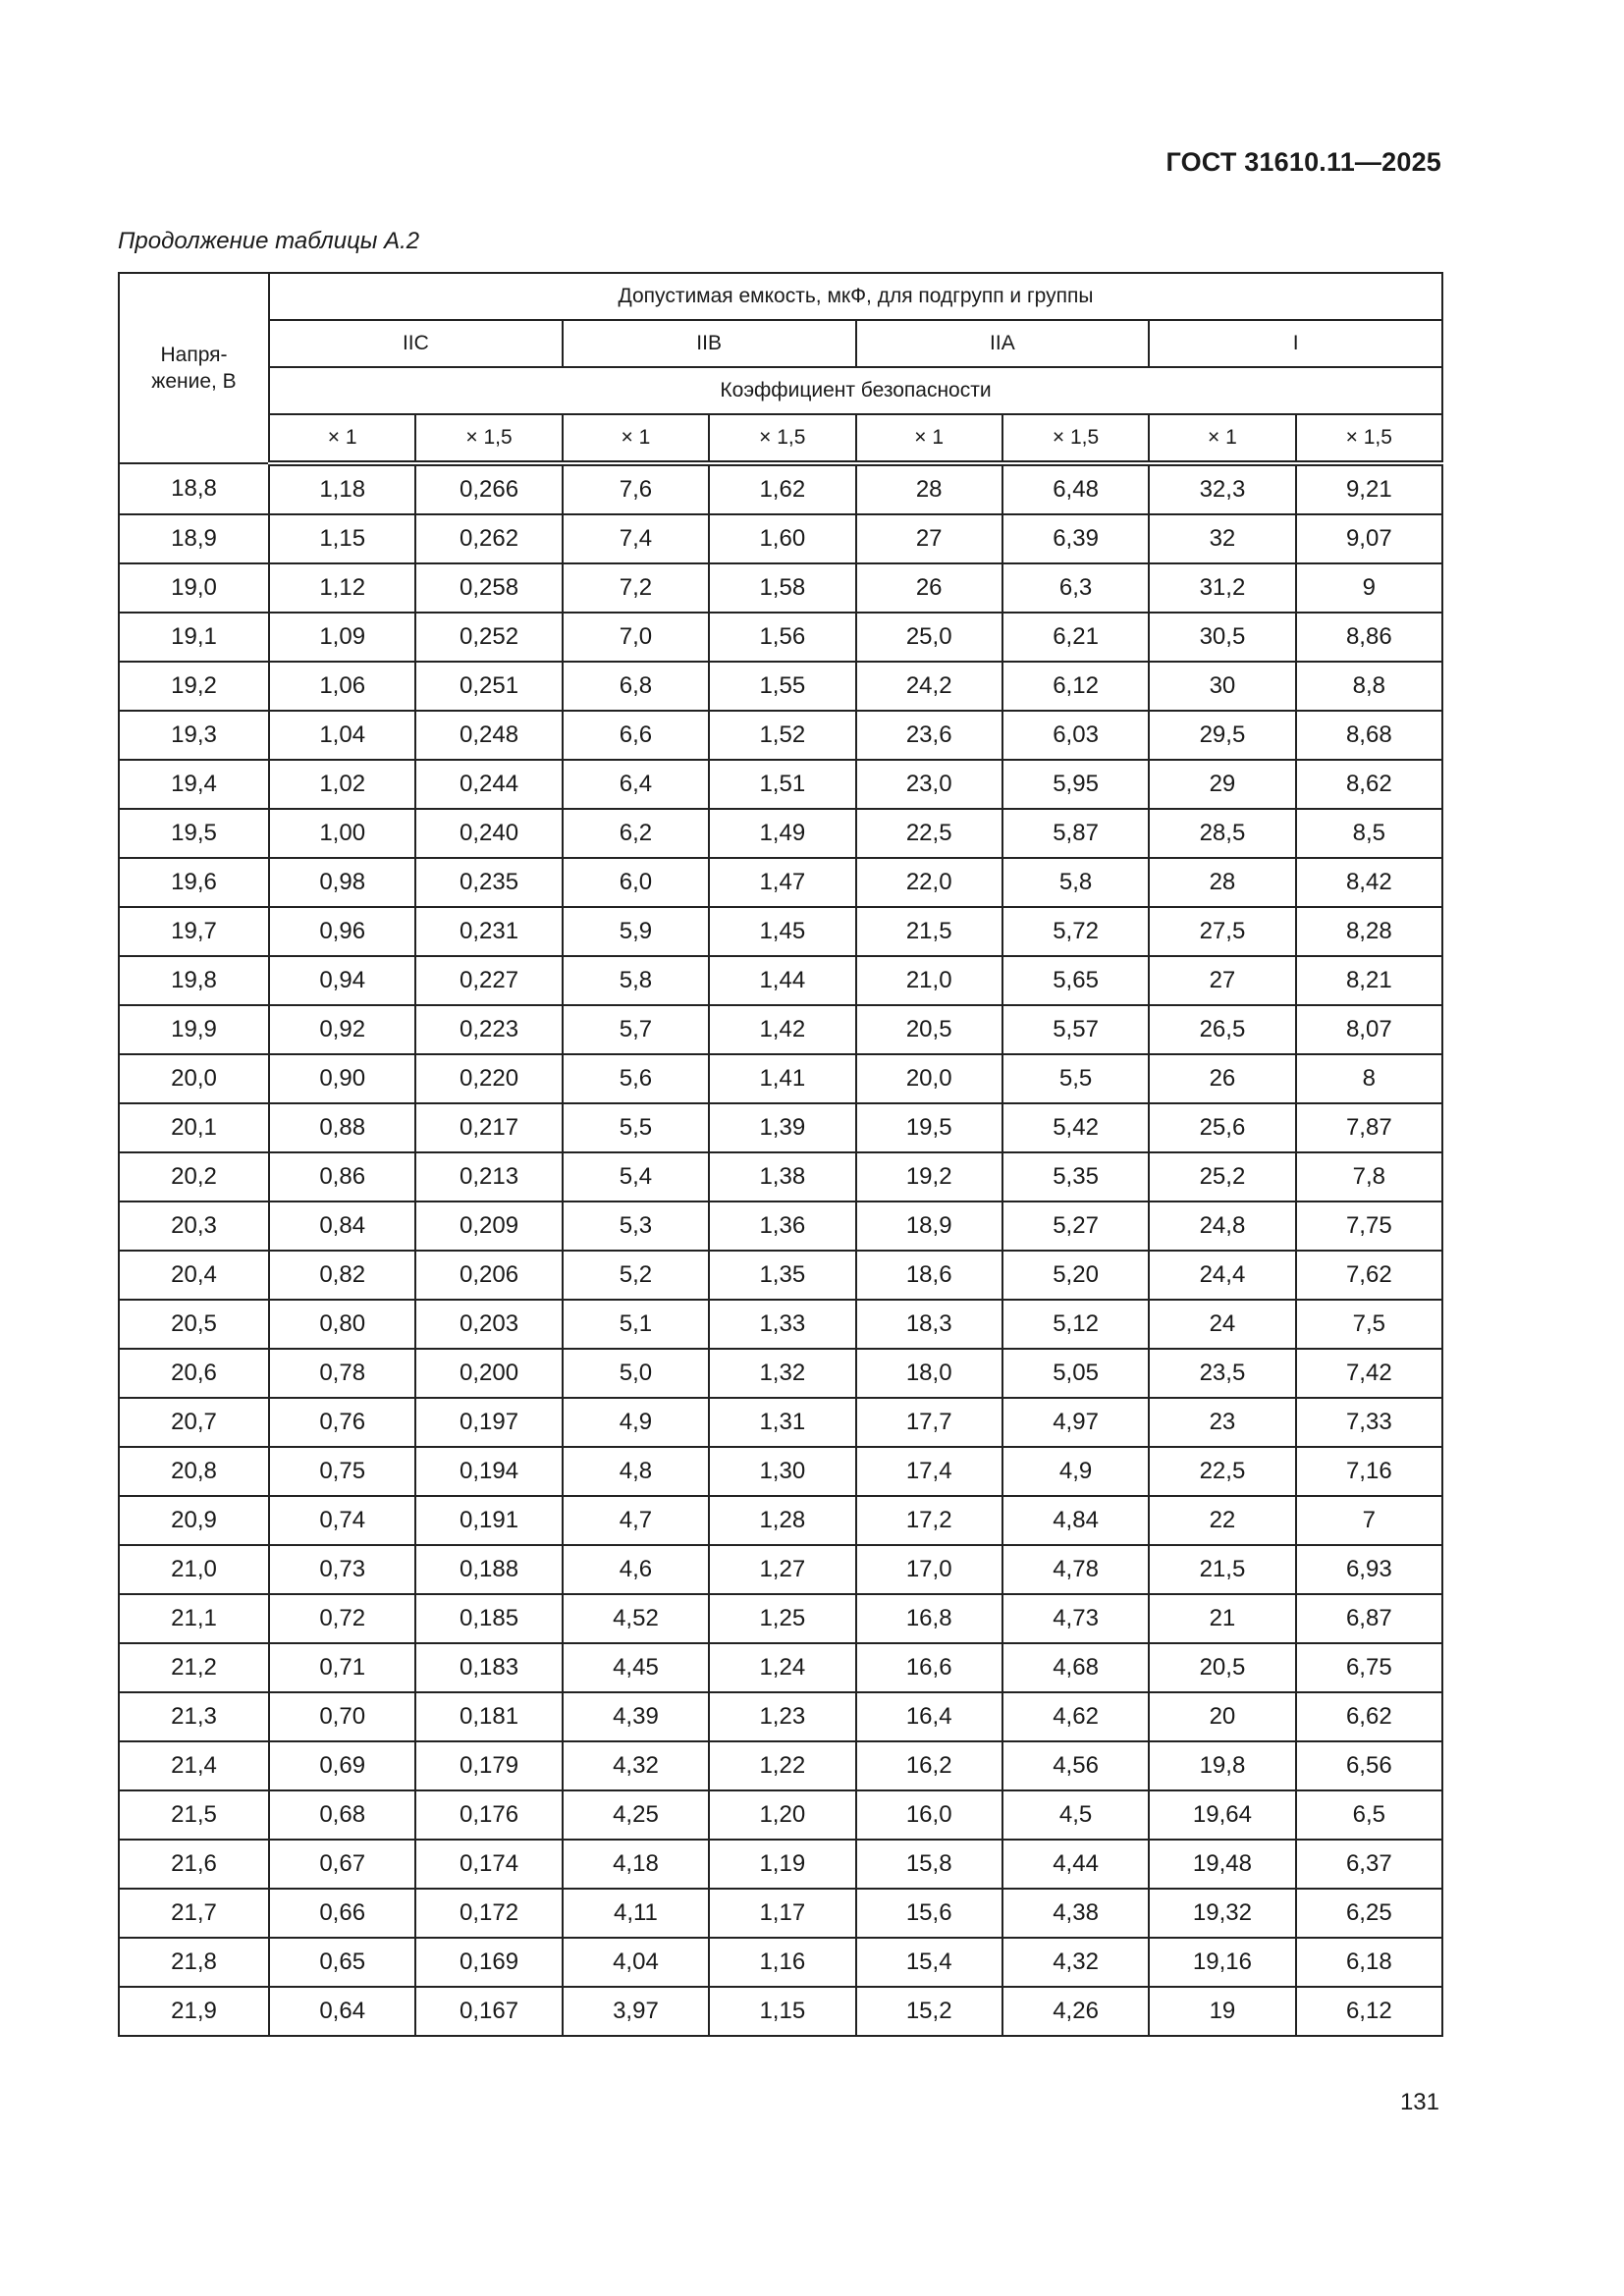 This screenshot has width=1624, height=2296. Describe the element at coordinates (194, 834) in the screenshot. I see `voltage-cell: 19,5` at that location.